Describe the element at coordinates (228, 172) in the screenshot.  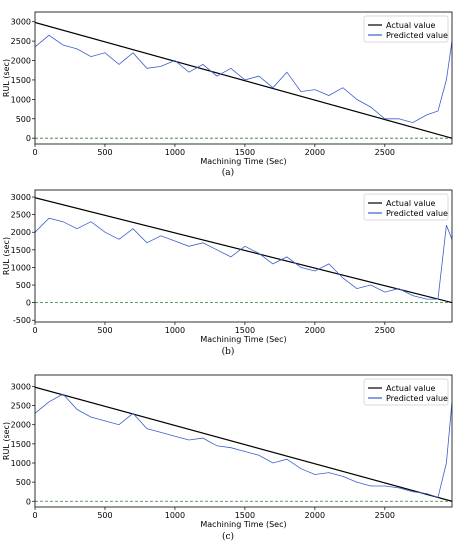
I see `figure-caption: (a)` at that location.